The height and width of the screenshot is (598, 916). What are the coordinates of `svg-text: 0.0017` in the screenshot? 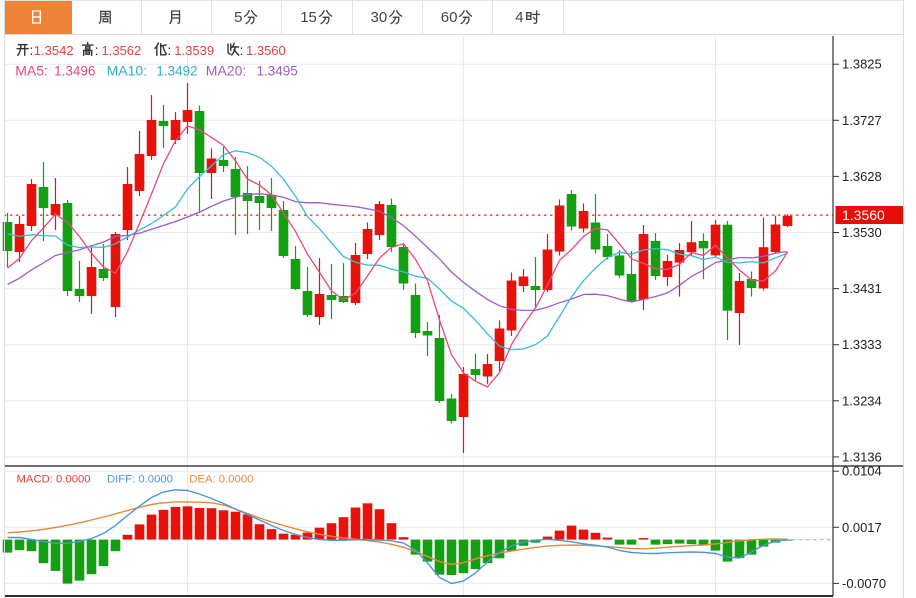 It's located at (862, 527).